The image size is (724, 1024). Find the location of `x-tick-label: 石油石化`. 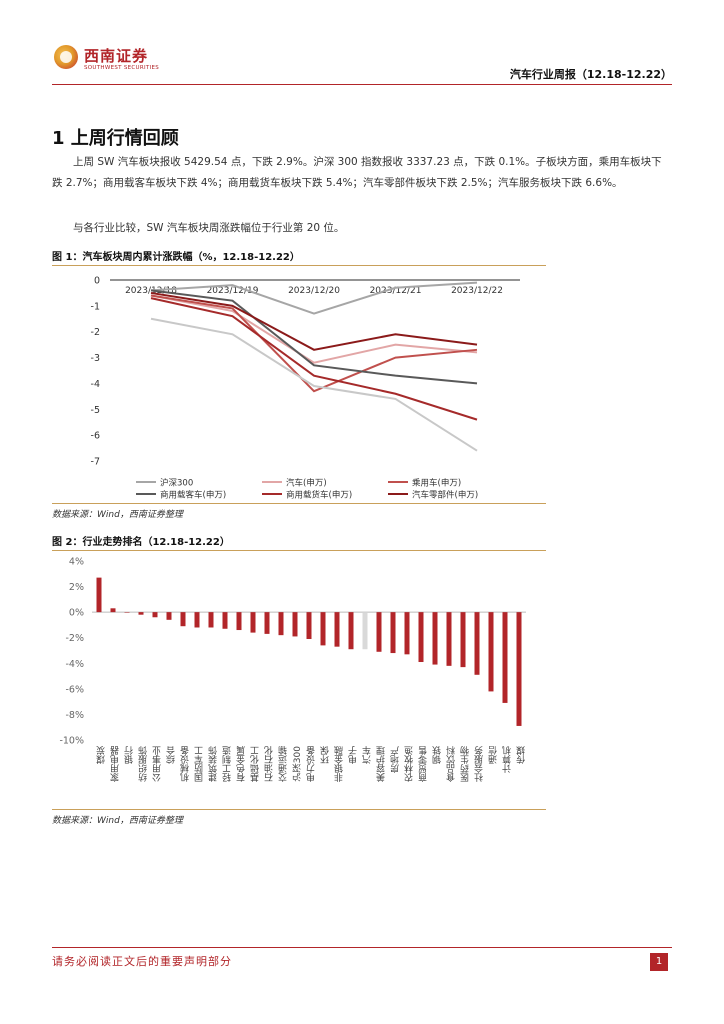

x-tick-label: 石油石化 is located at coordinates (270, 763).